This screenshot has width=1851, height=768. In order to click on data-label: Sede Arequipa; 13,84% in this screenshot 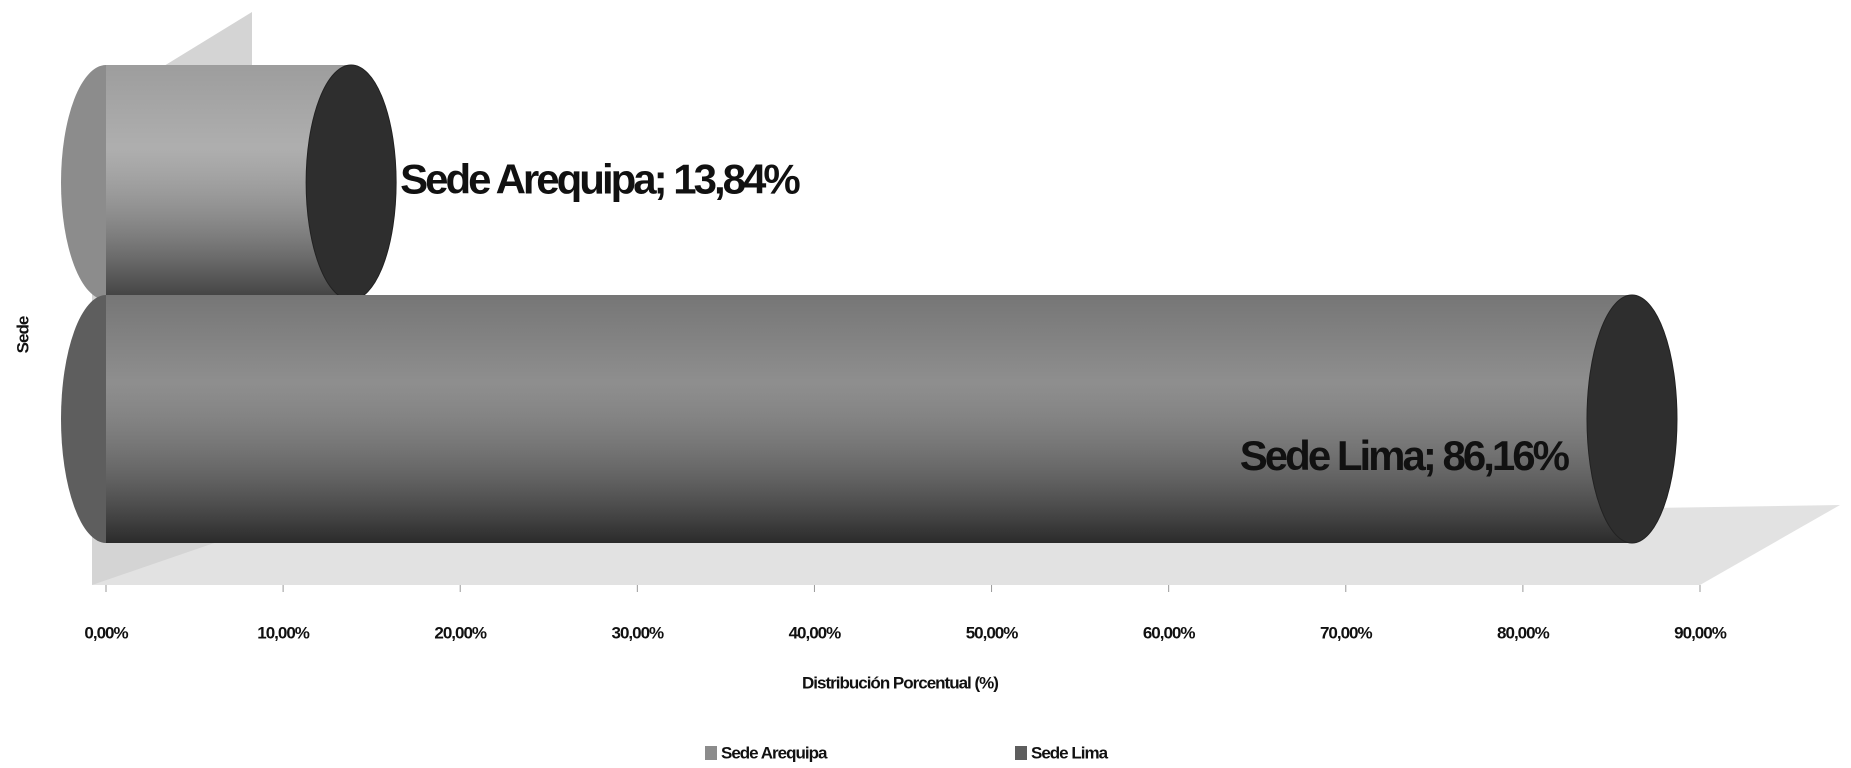, I will do `click(600, 179)`.